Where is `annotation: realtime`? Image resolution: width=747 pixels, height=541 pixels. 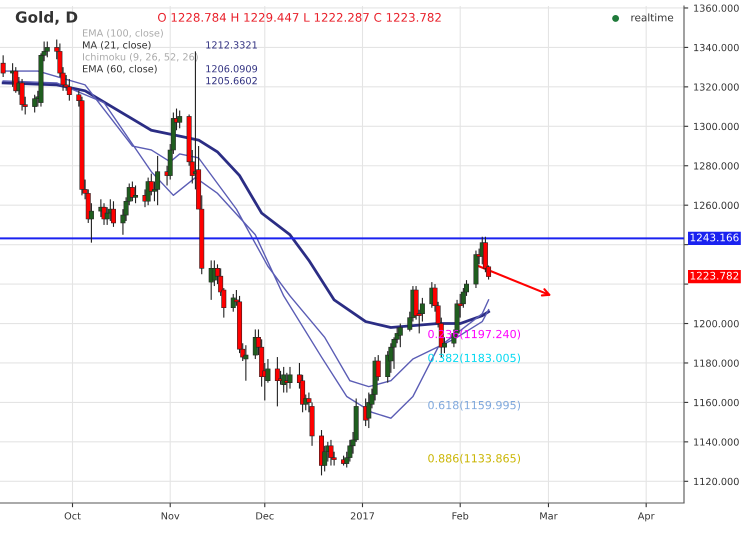
annotation: realtime is located at coordinates (652, 17).